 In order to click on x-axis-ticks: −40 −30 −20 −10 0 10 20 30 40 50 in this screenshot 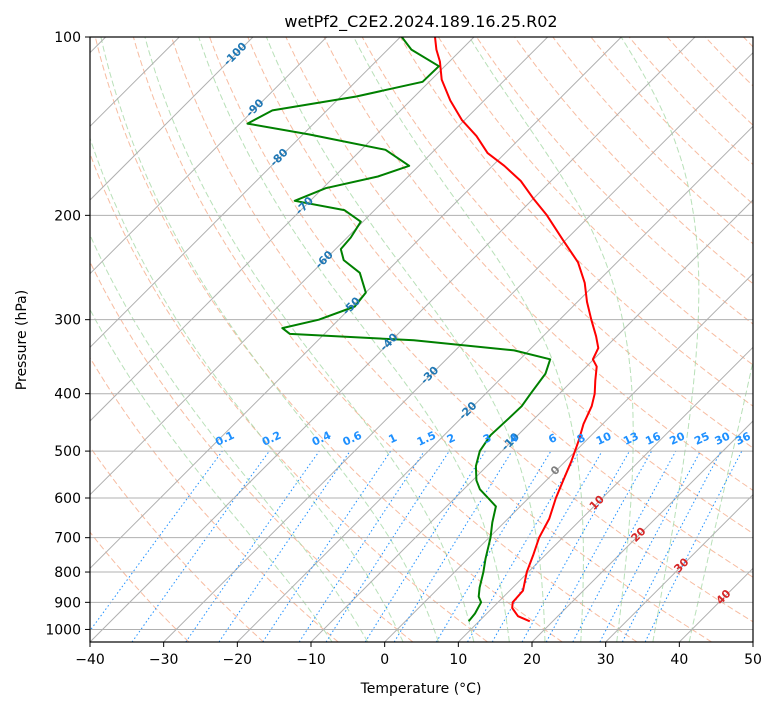, I will do `click(418, 655)`.